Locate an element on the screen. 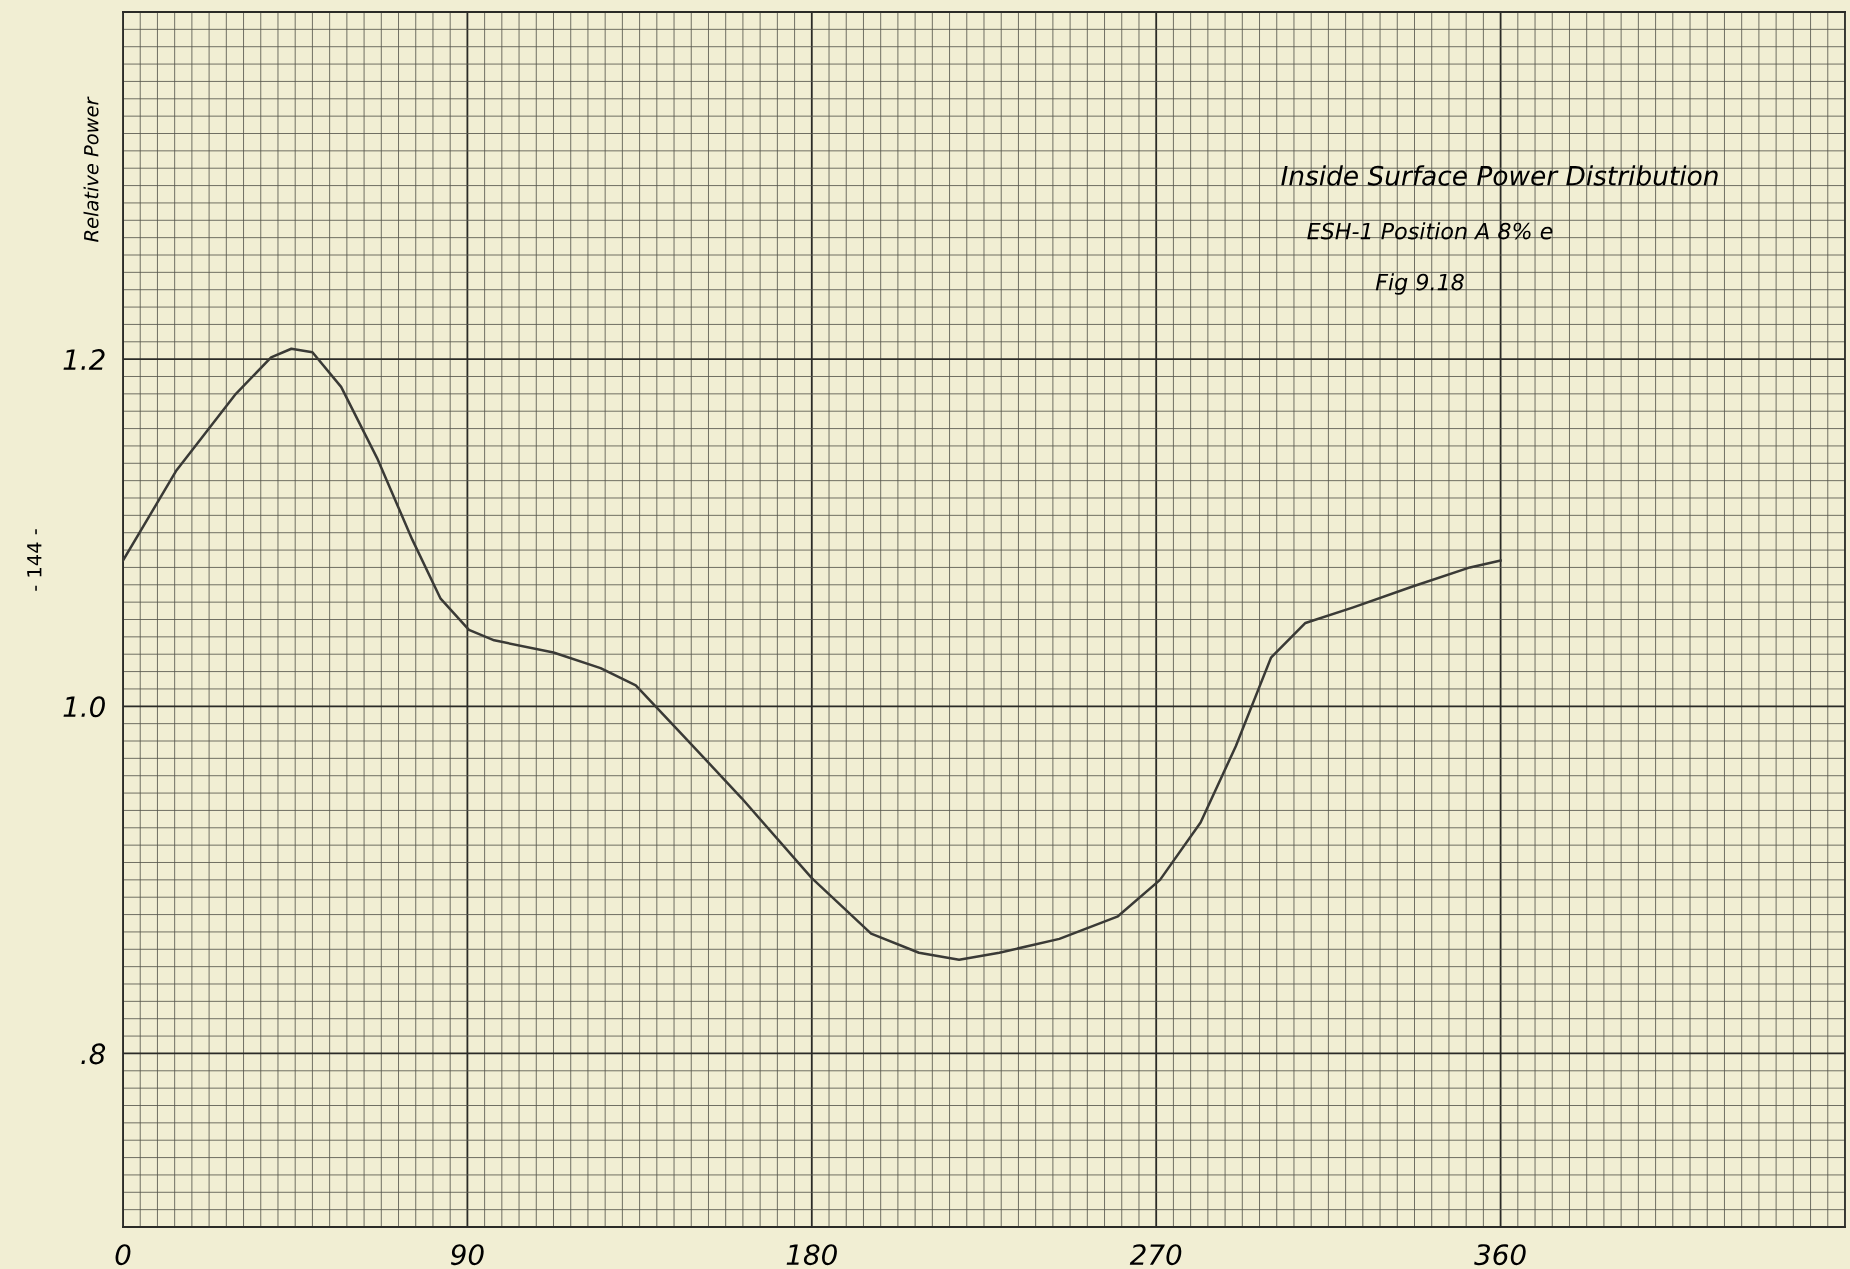  y-tick-label: 1.2 is located at coordinates (84, 359).